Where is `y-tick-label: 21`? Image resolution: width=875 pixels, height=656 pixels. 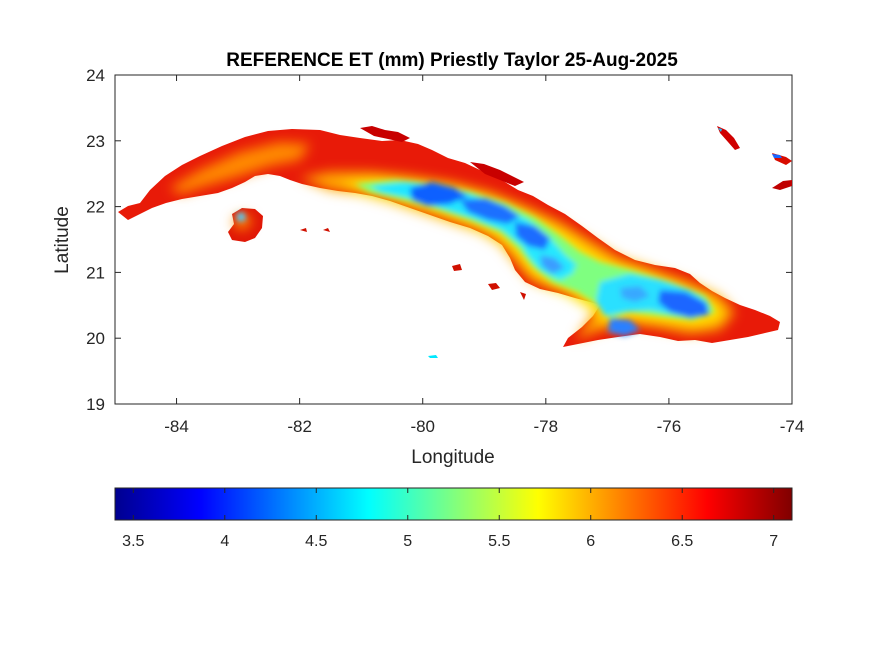 y-tick-label: 21 is located at coordinates (95, 272).